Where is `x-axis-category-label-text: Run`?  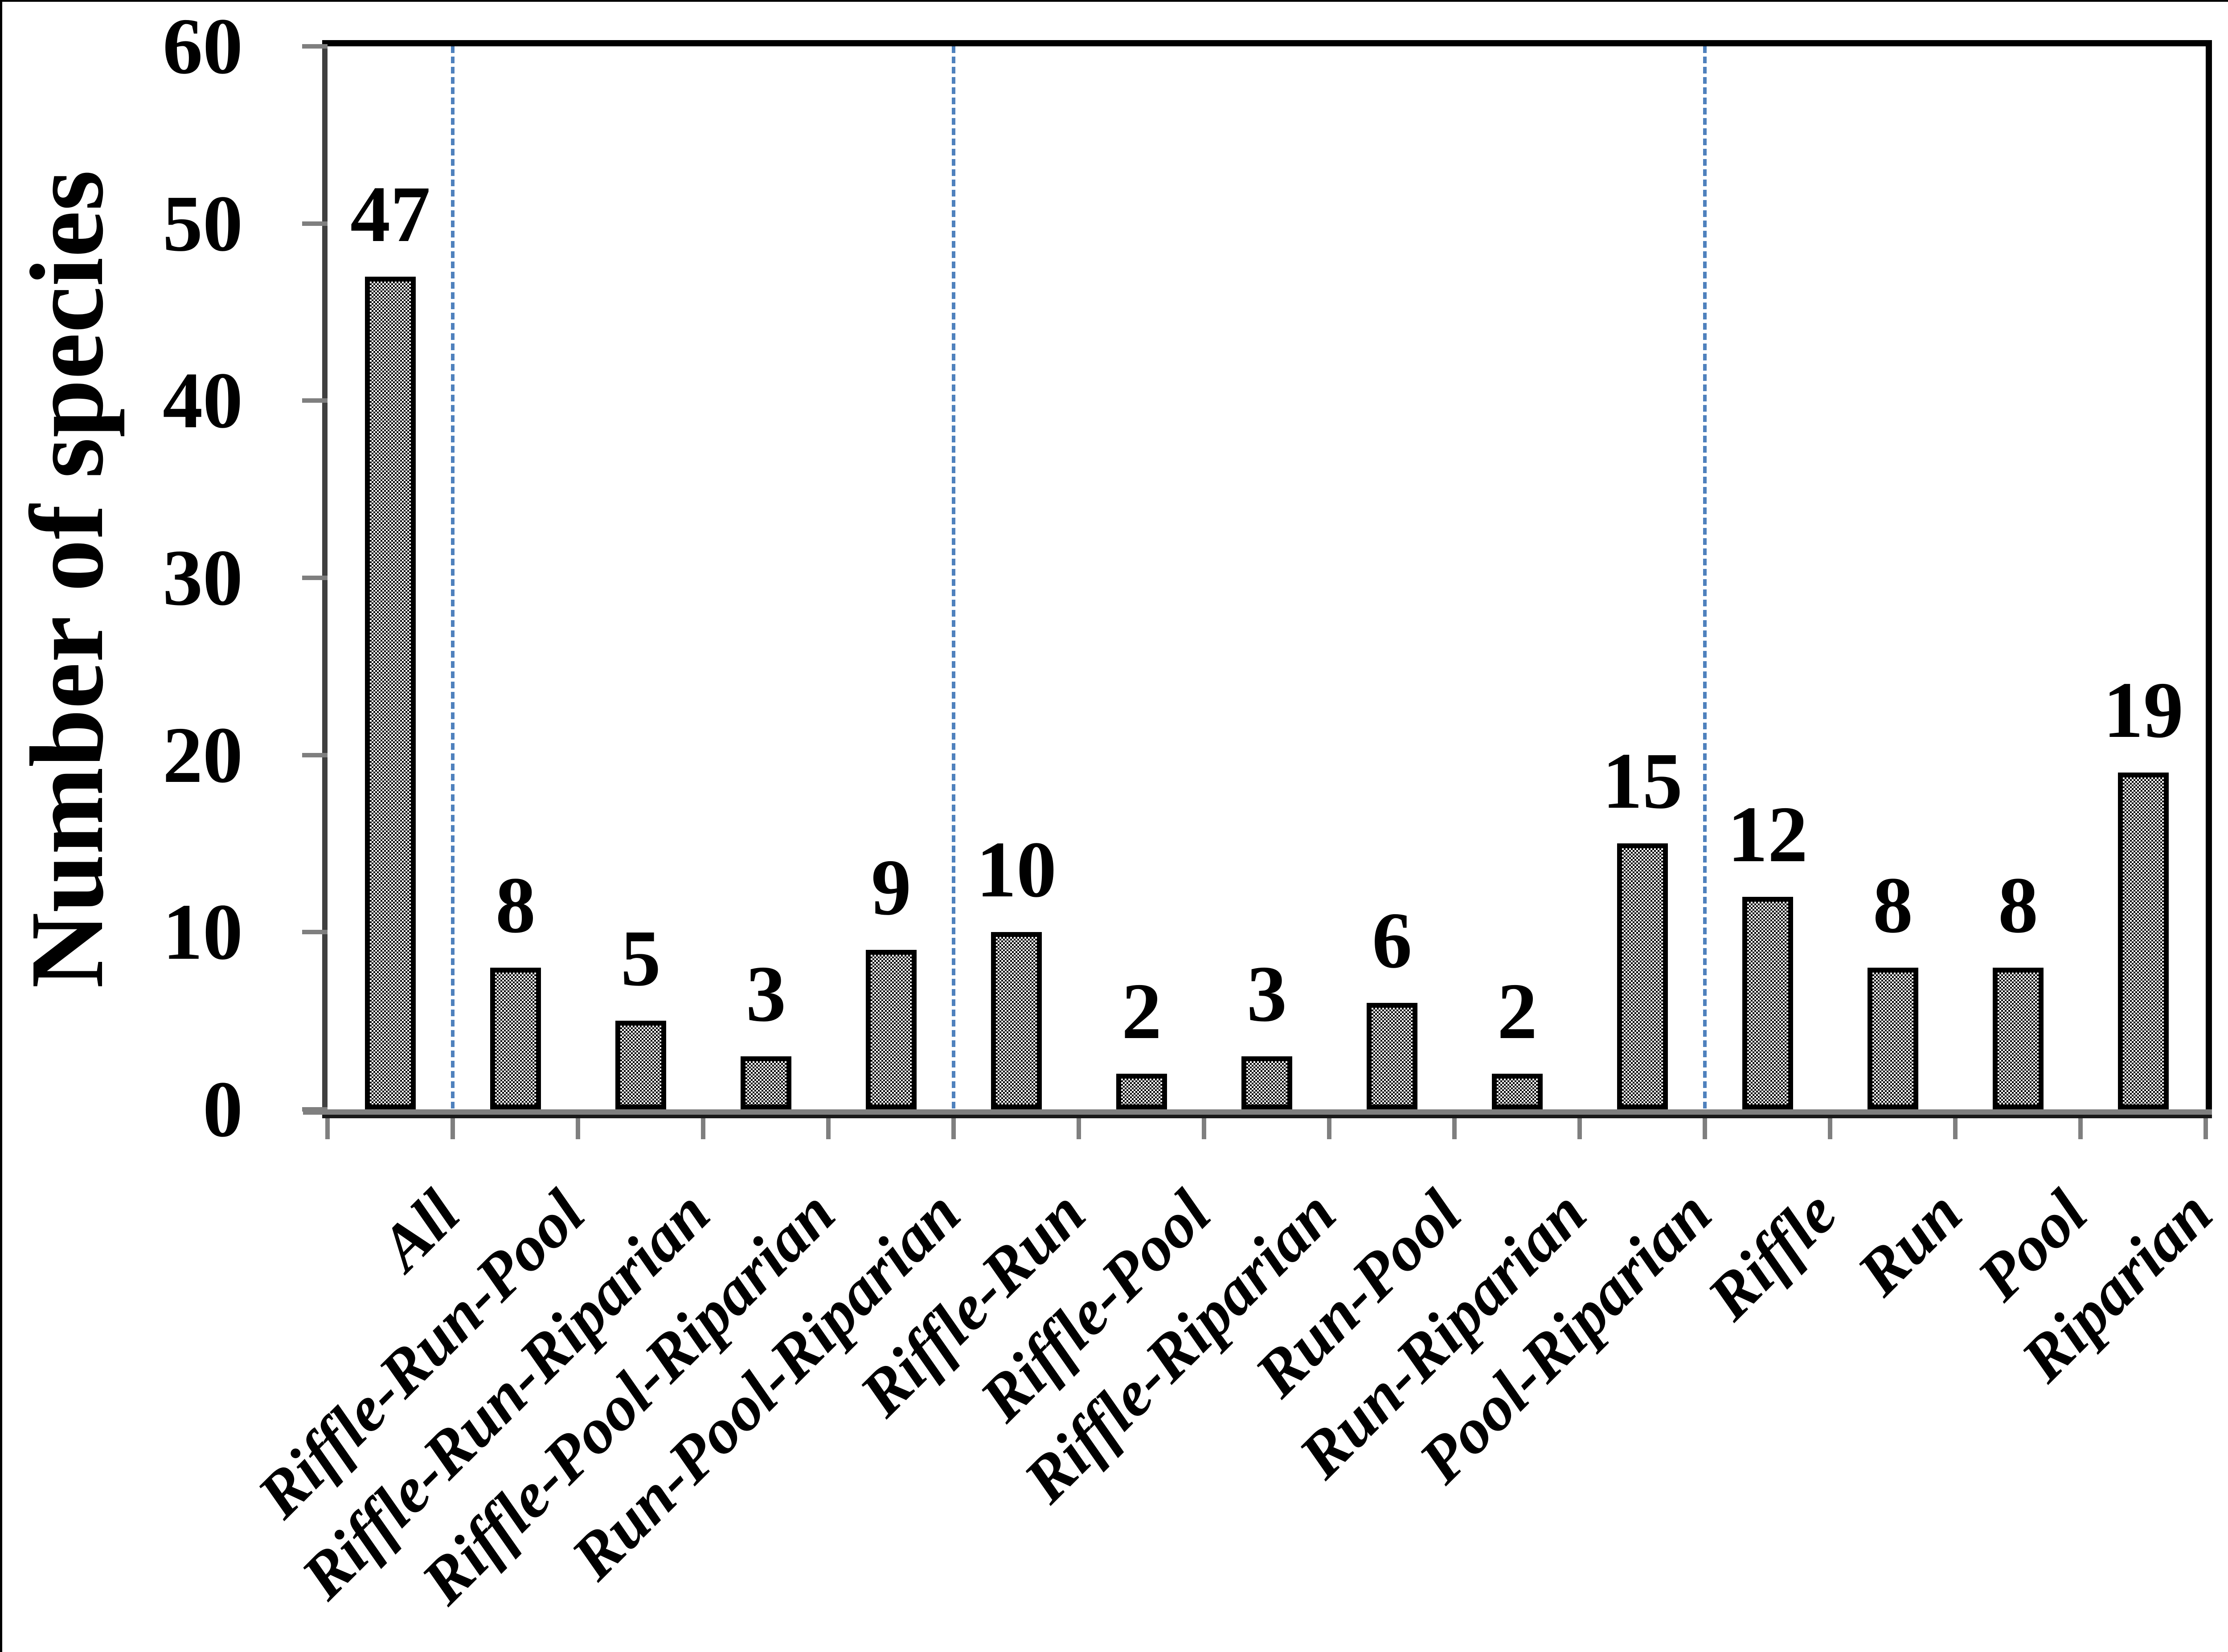 x-axis-category-label-text: Run is located at coordinates (1910, 1243).